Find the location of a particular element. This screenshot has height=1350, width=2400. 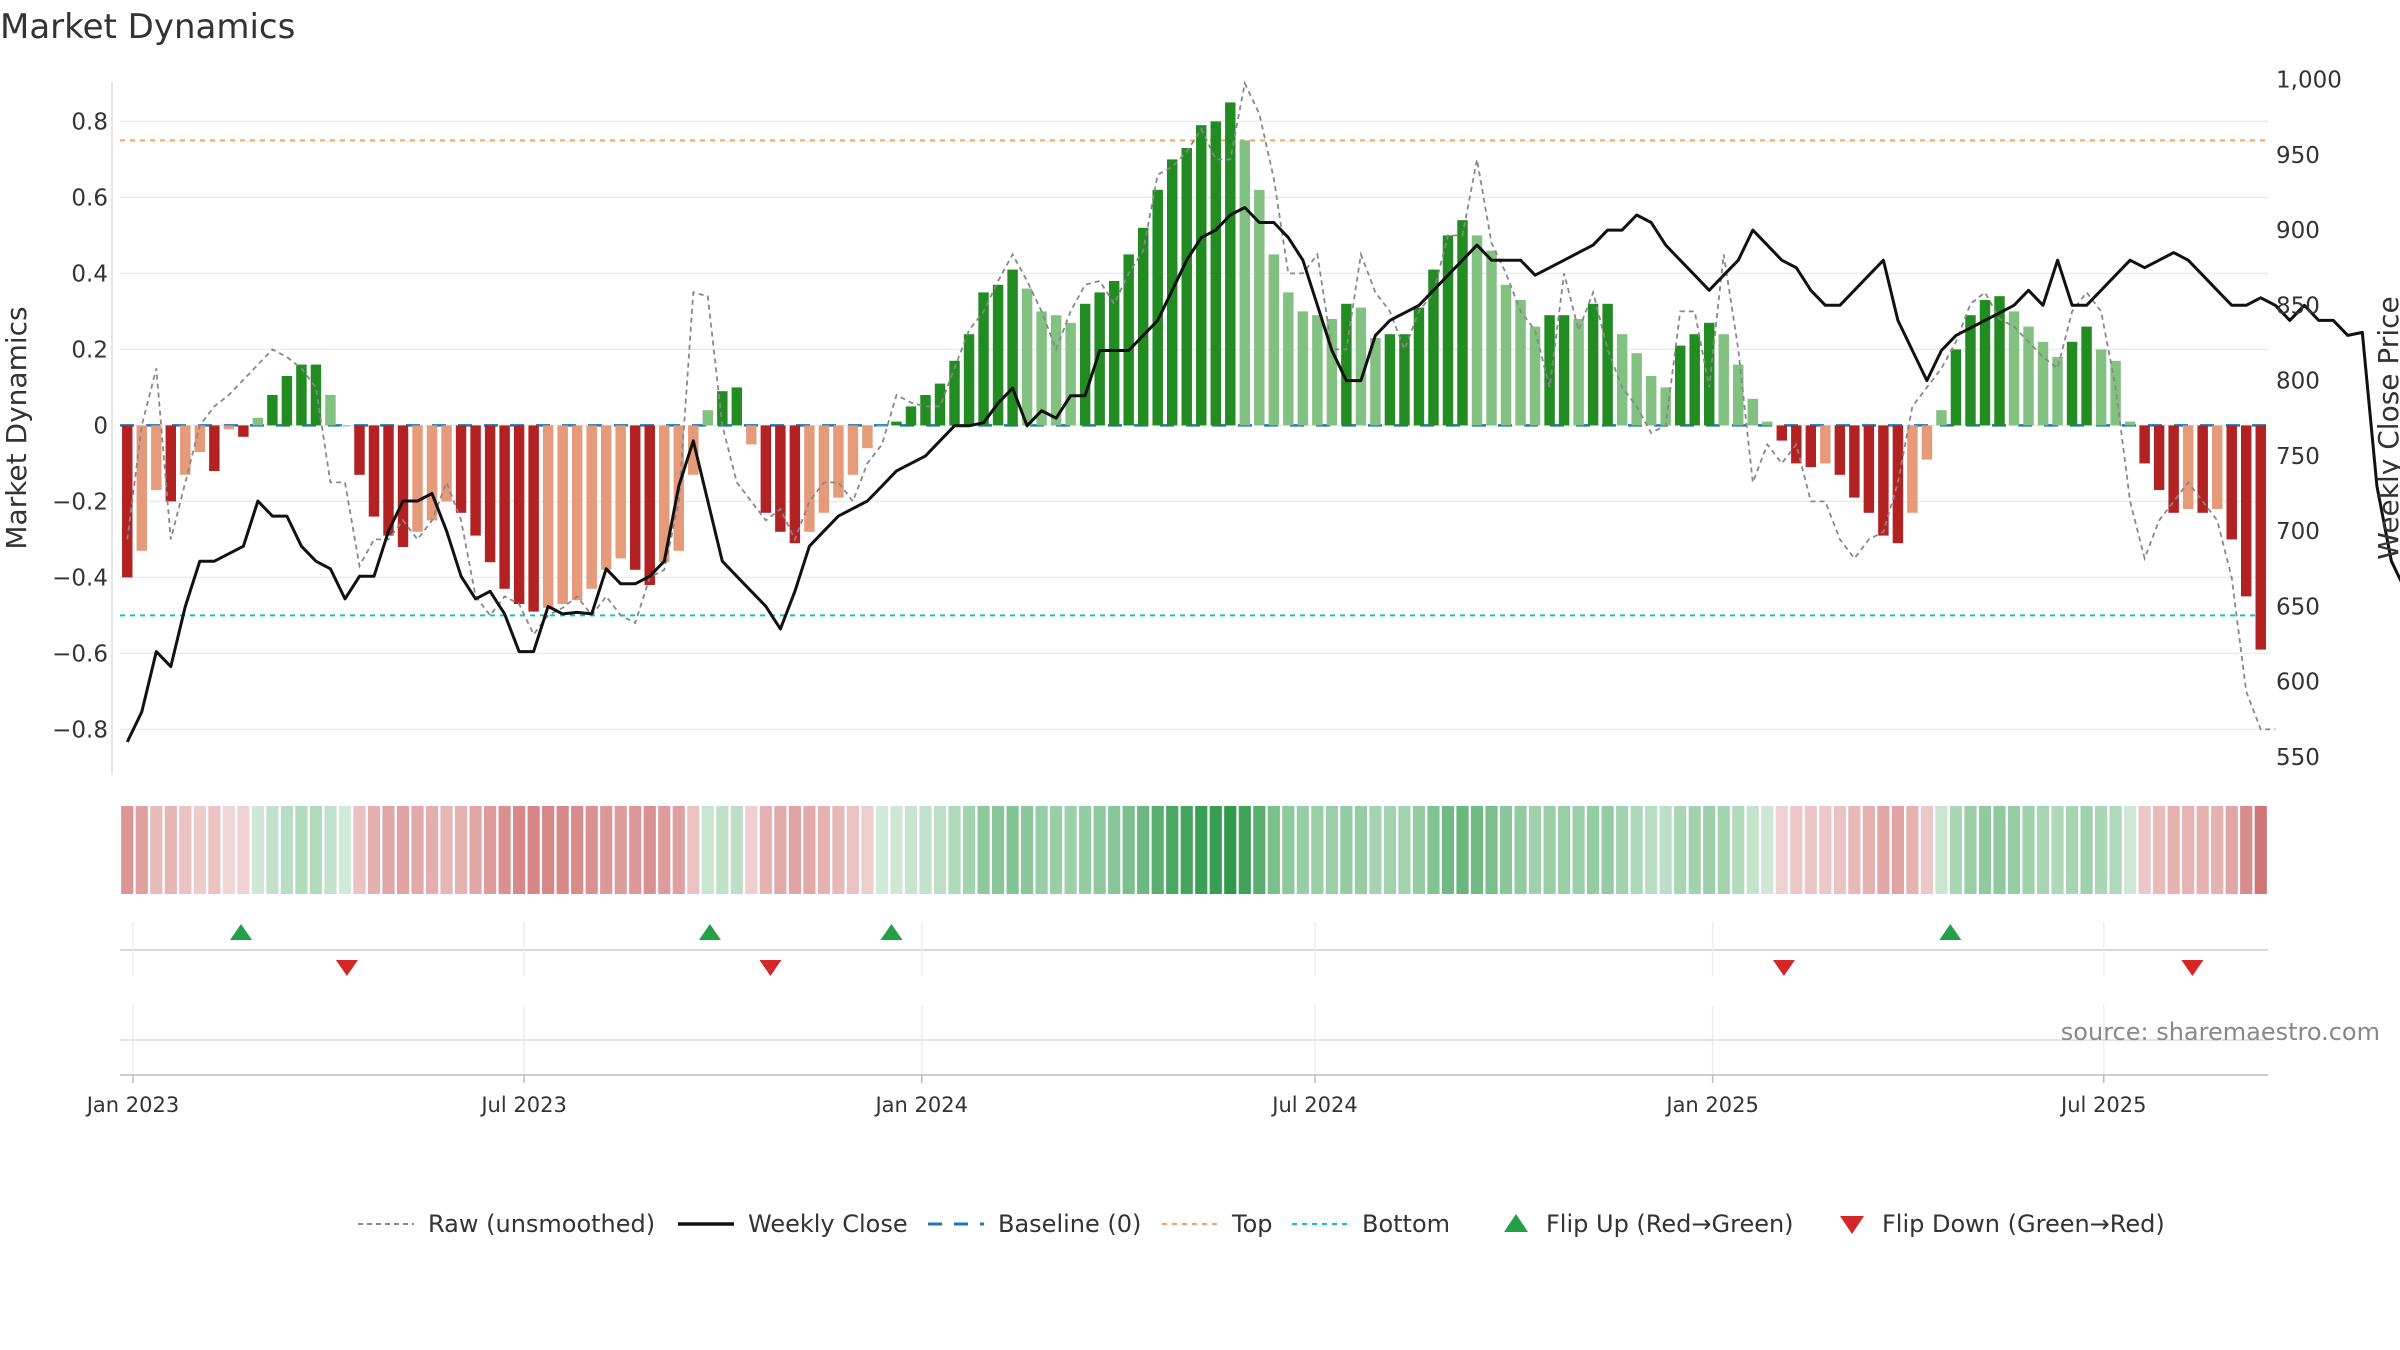

legend-label: Bottom is located at coordinates (1406, 1224).